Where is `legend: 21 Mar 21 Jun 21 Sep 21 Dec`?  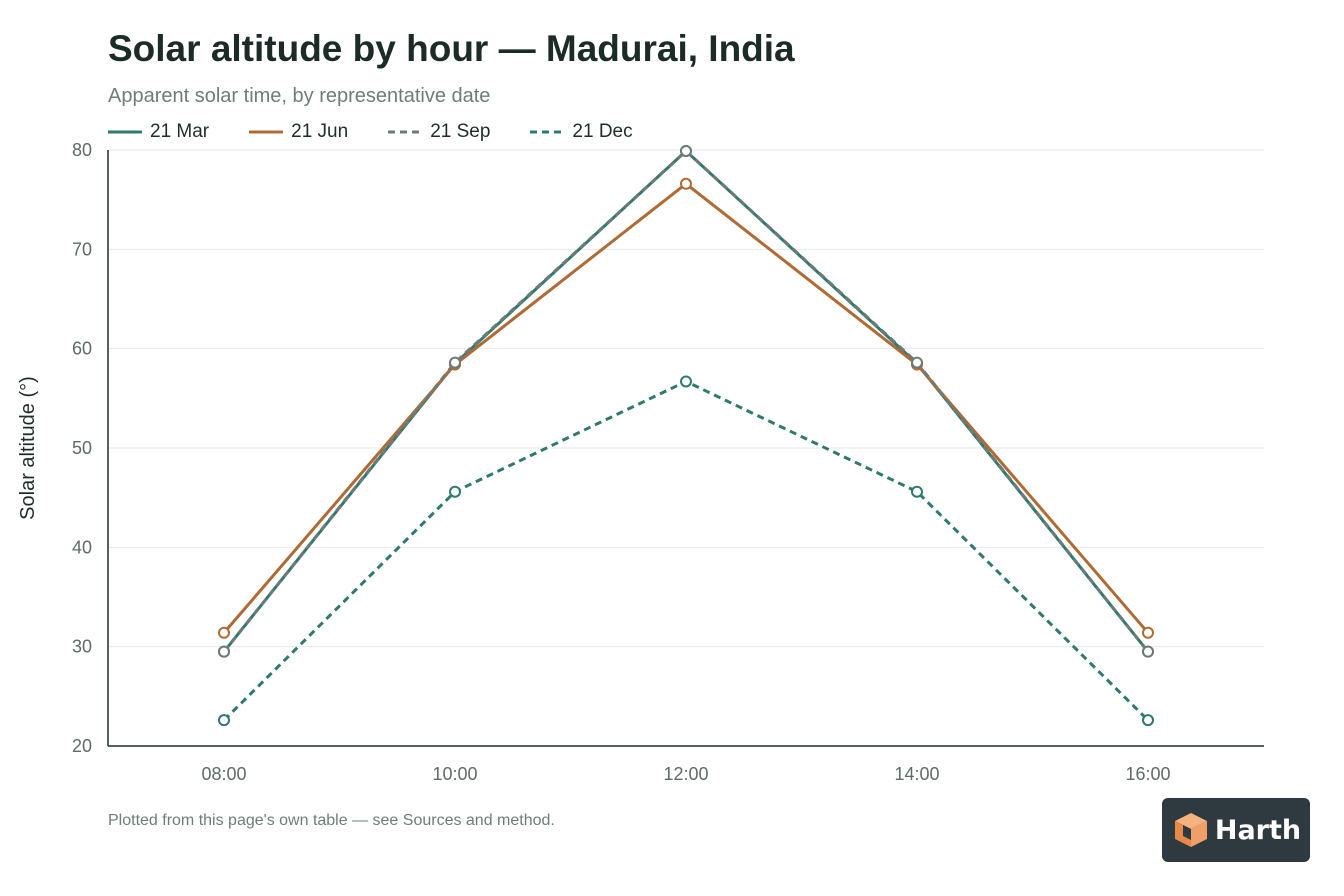
legend: 21 Mar 21 Jun 21 Sep 21 Dec is located at coordinates (390, 132).